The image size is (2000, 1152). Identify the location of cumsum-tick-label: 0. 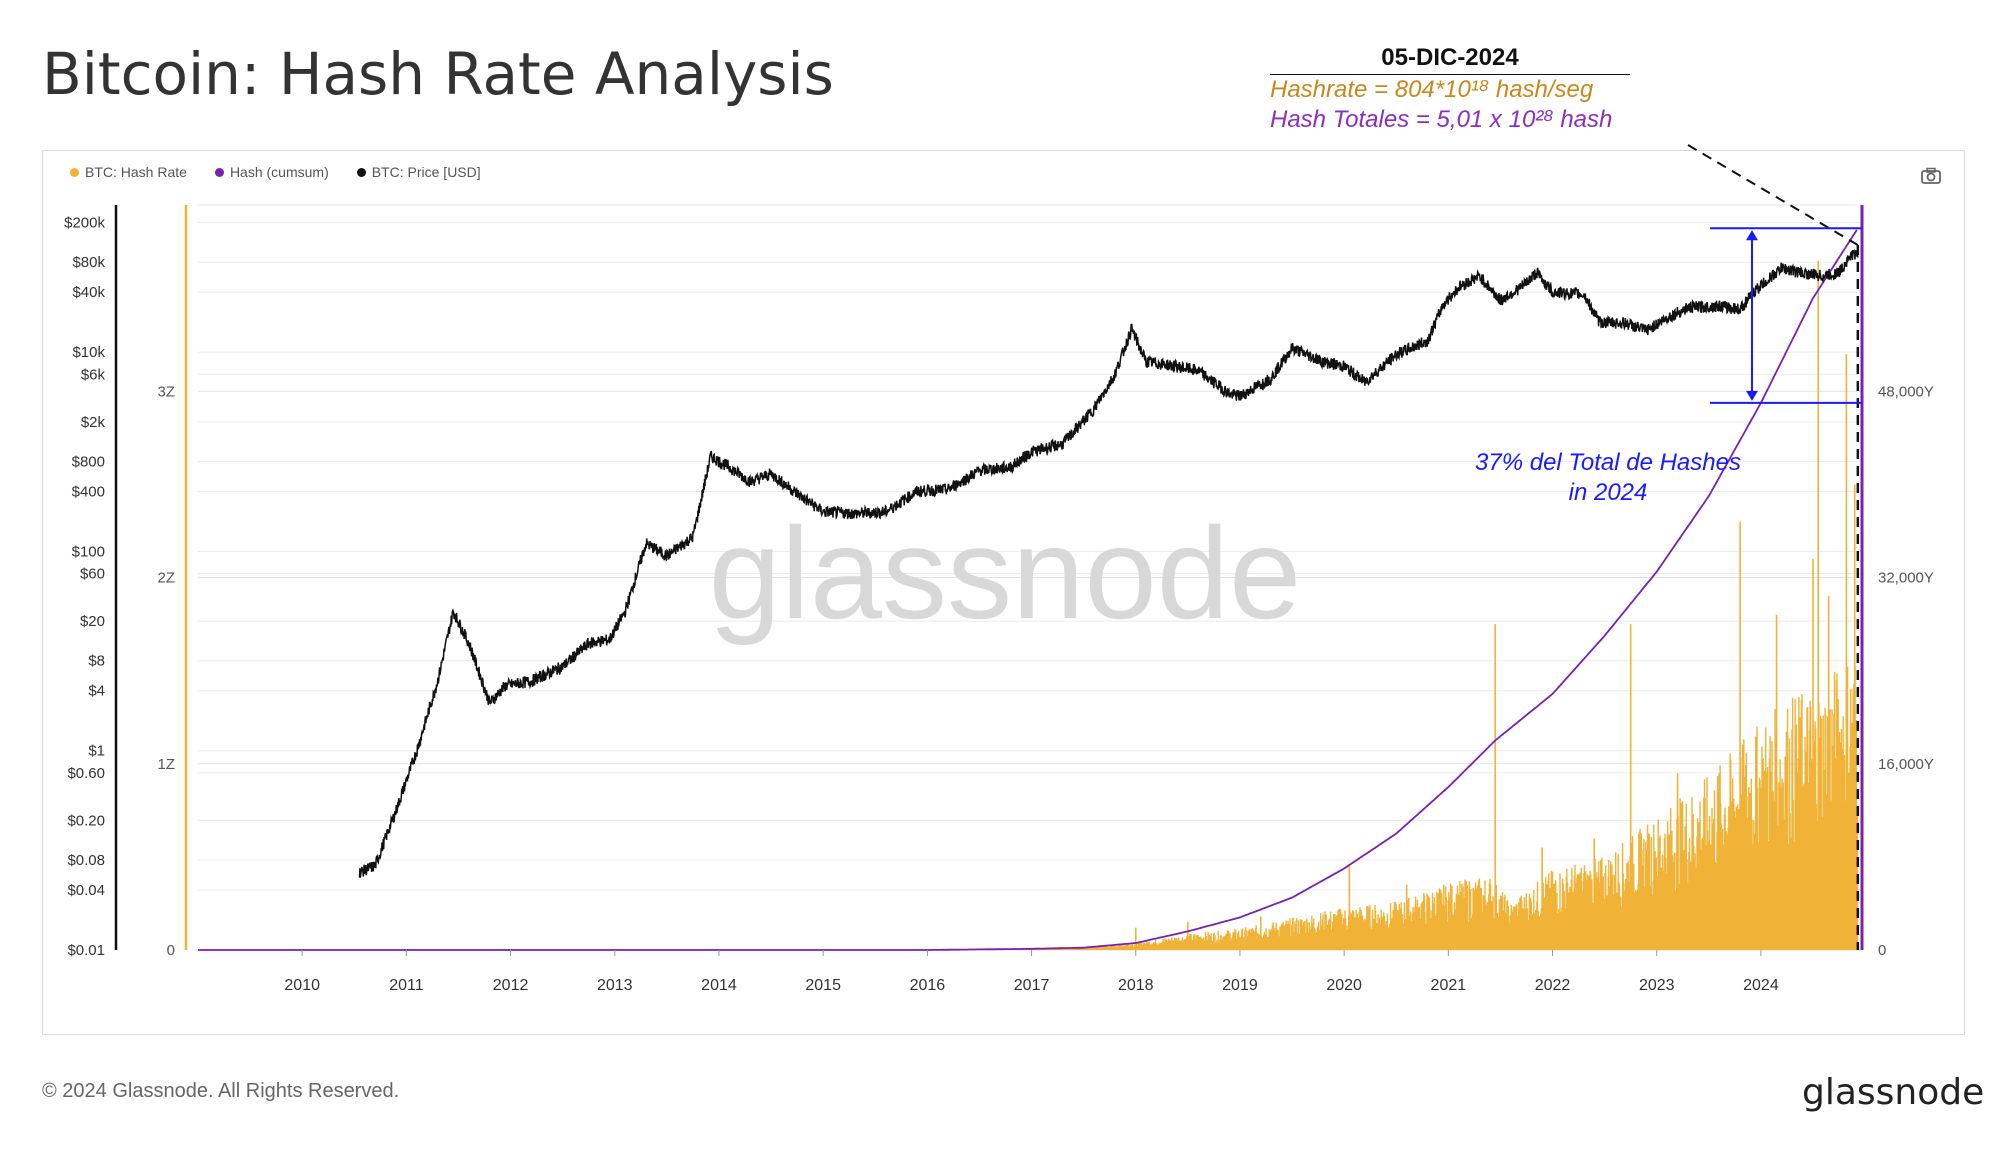
(1882, 950).